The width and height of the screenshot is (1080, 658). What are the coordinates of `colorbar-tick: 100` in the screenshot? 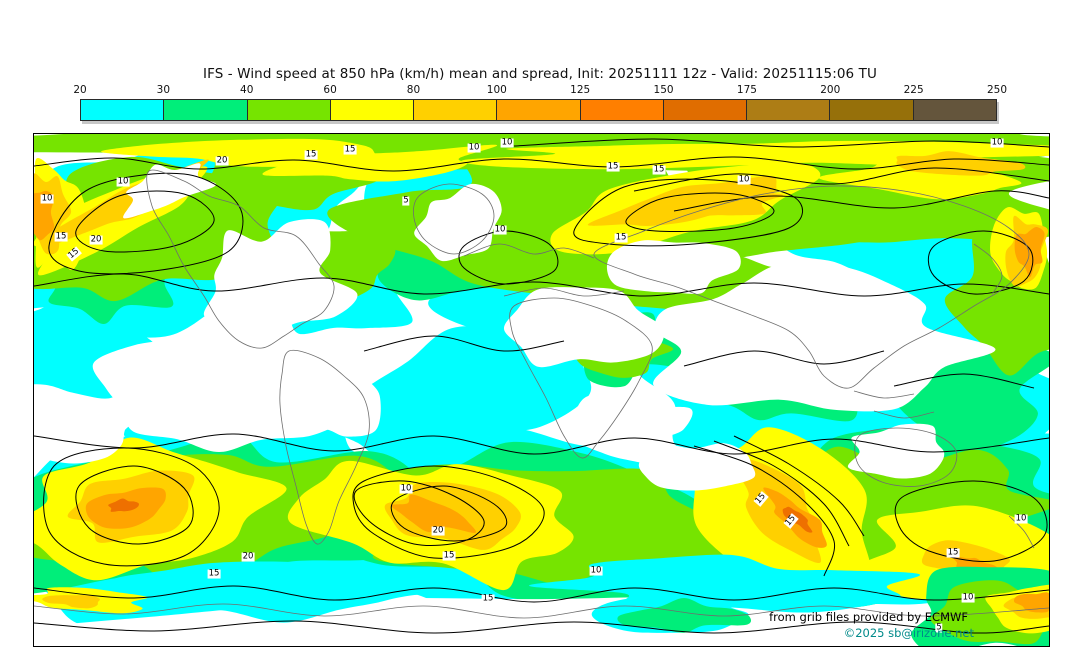 It's located at (496, 90).